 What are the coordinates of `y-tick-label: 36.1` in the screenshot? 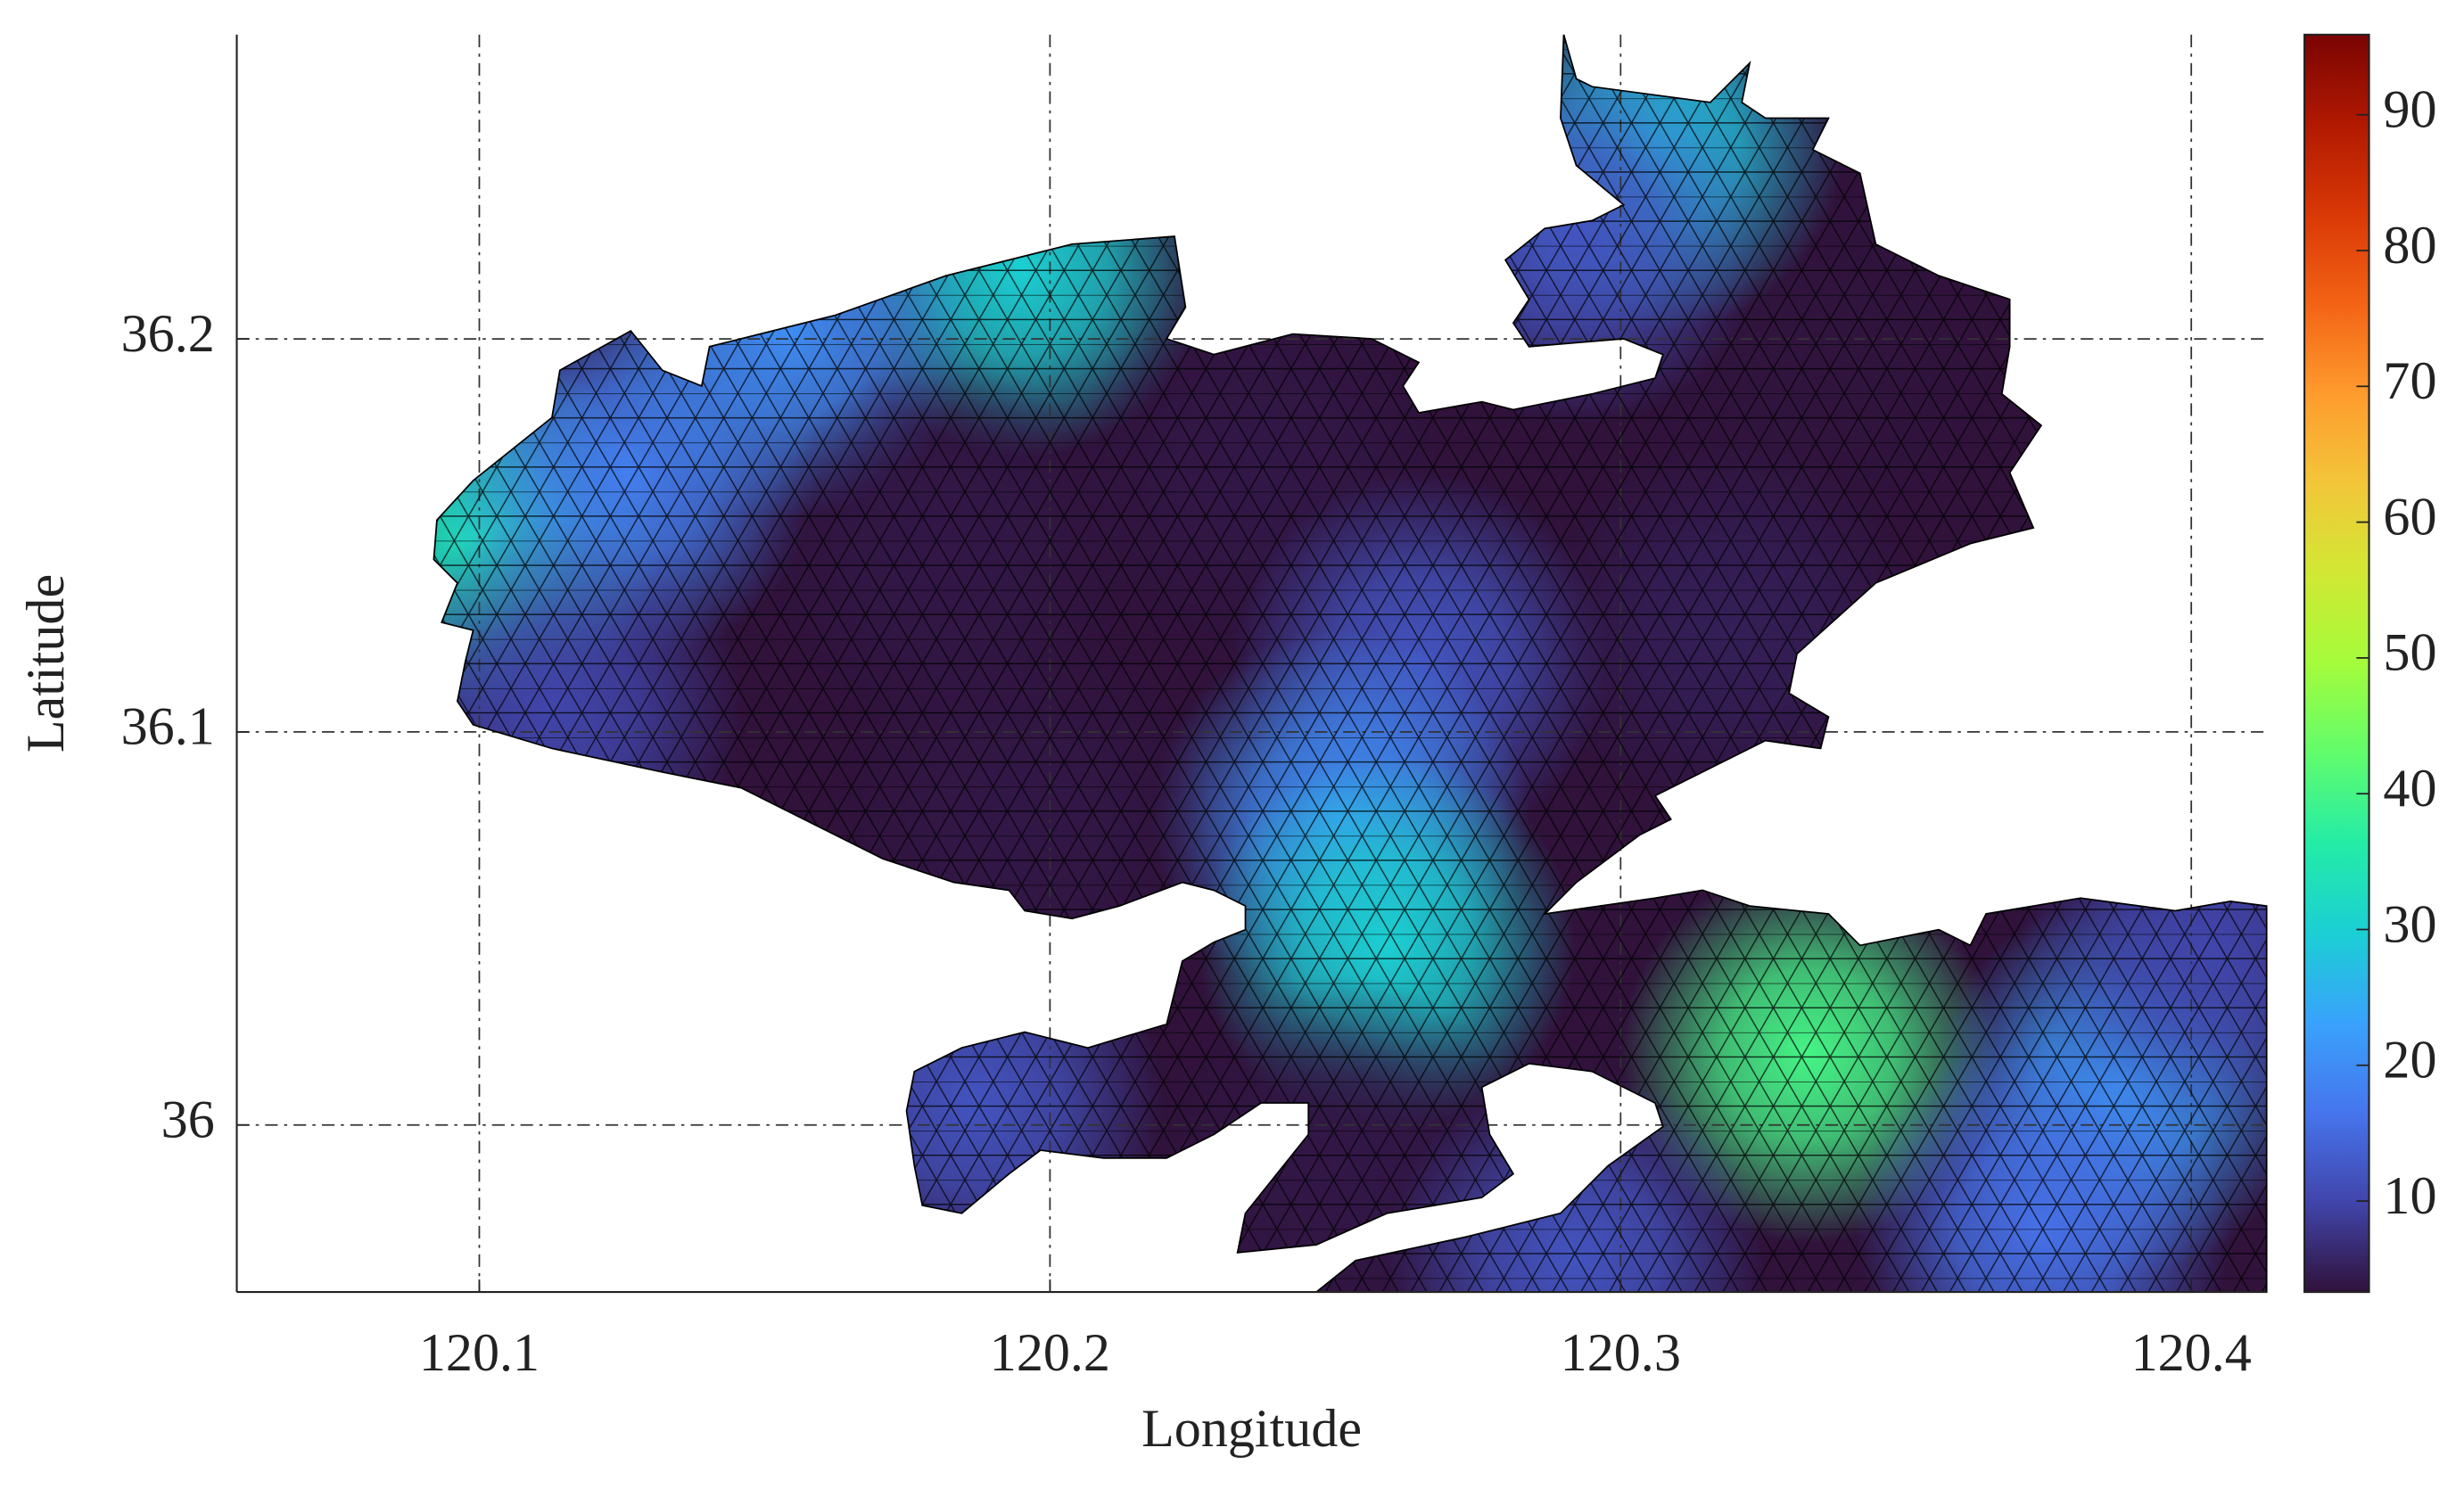 It's located at (168, 726).